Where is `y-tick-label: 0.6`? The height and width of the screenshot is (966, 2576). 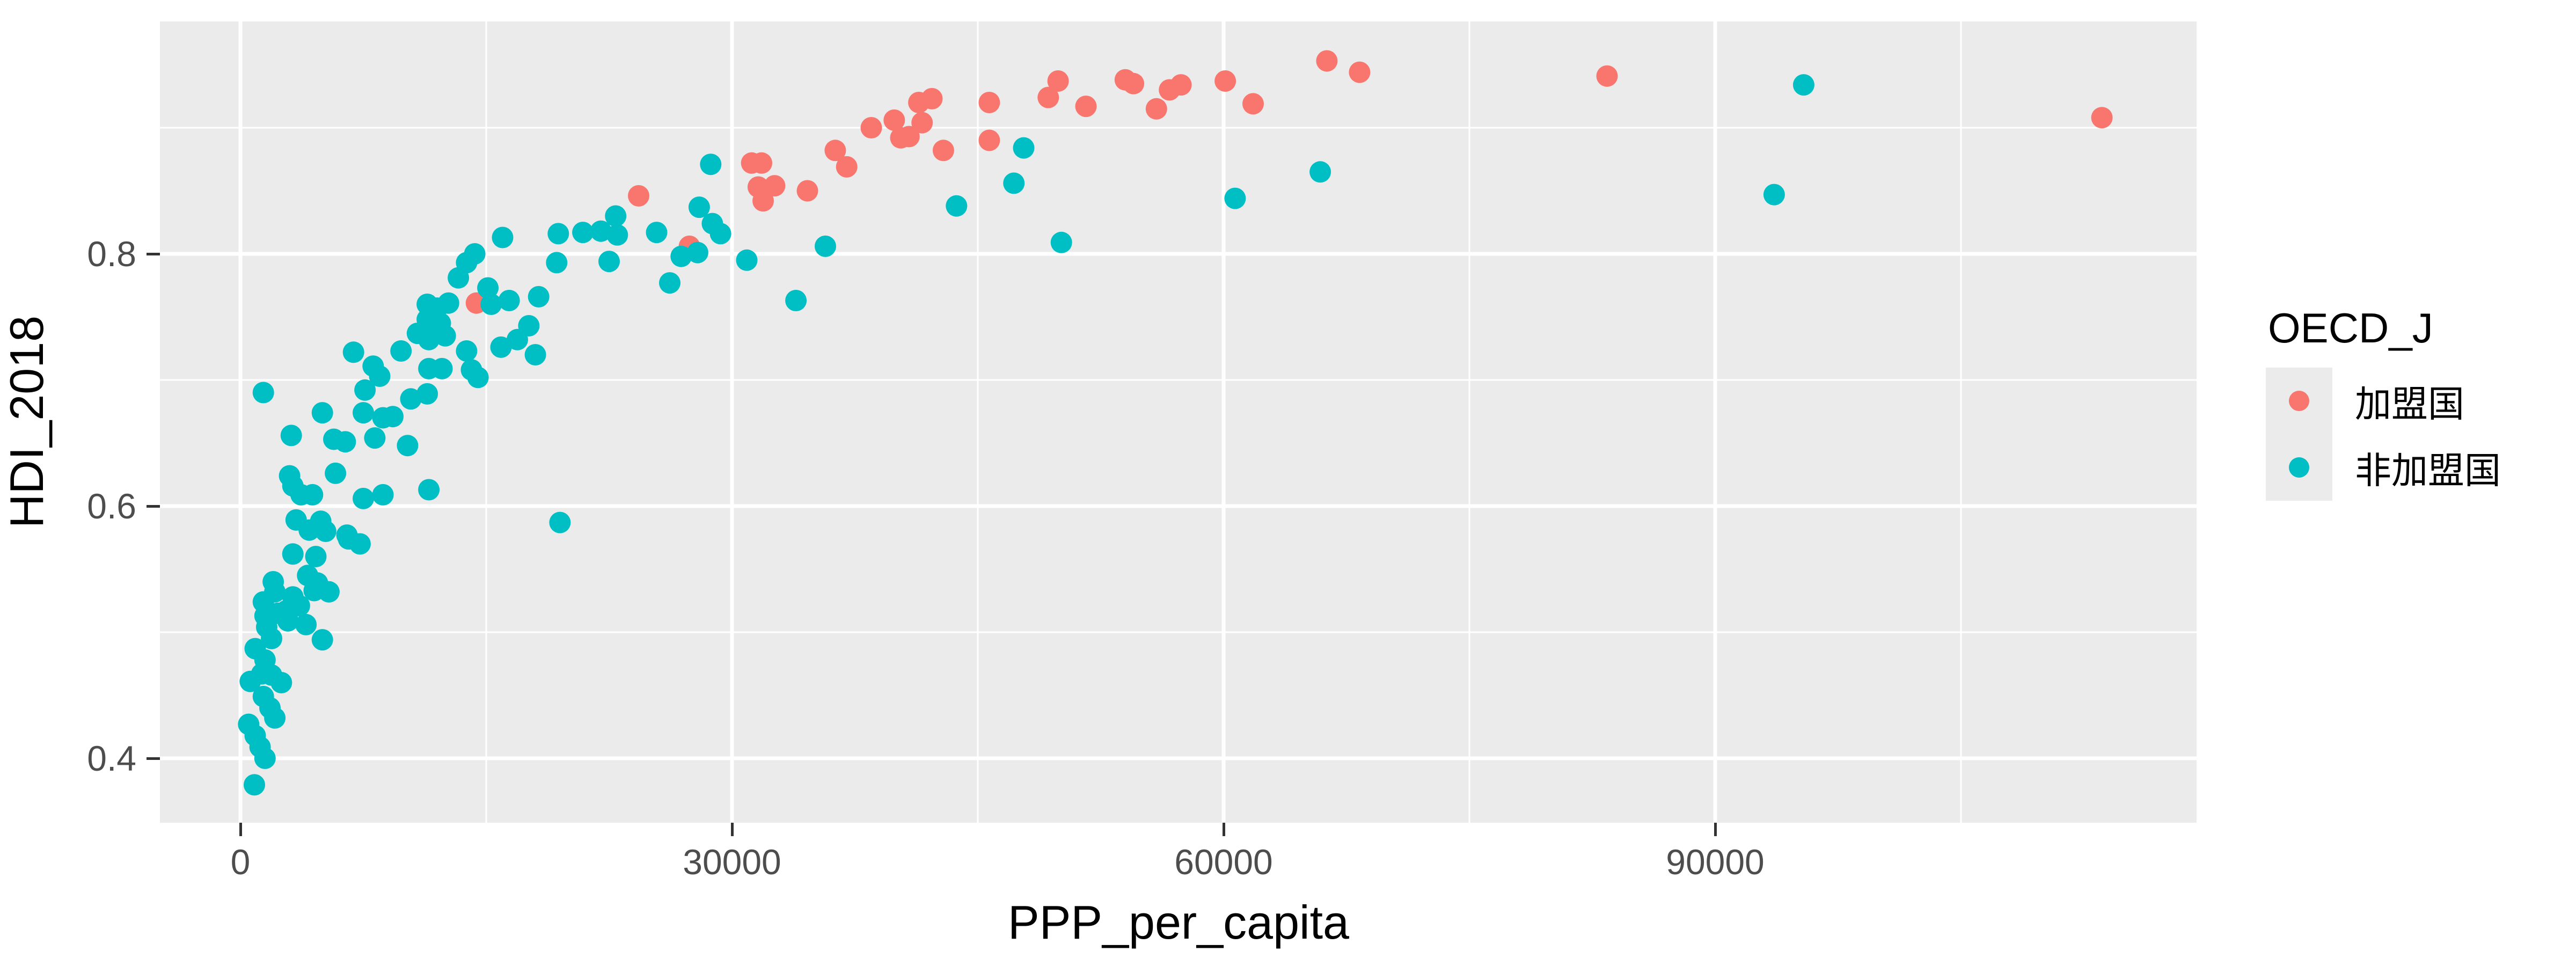
y-tick-label: 0.6 is located at coordinates (111, 506).